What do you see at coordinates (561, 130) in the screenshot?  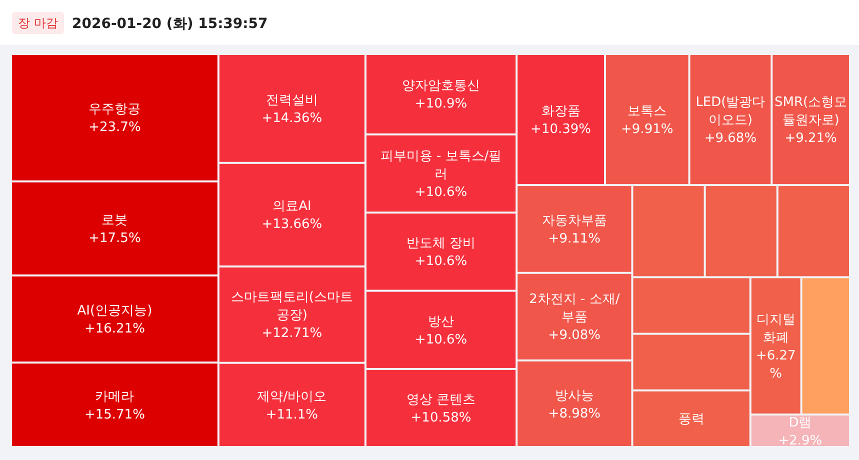 I see `data-label: +10.39%` at bounding box center [561, 130].